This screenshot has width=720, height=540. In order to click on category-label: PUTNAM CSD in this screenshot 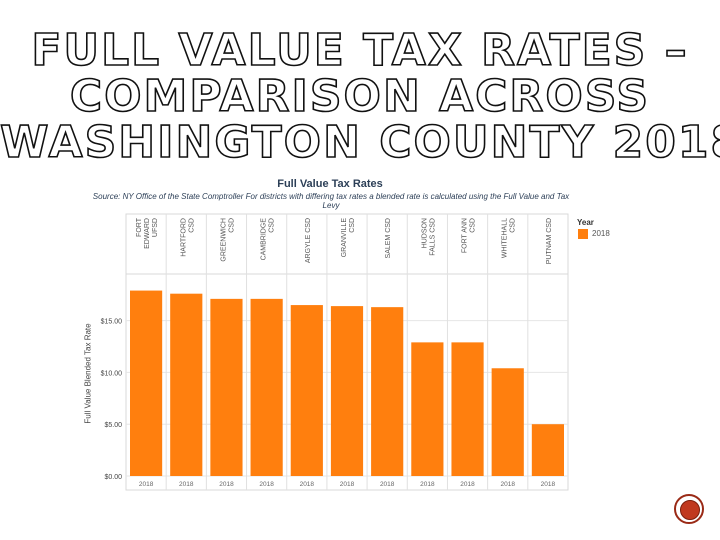, I will do `click(549, 241)`.